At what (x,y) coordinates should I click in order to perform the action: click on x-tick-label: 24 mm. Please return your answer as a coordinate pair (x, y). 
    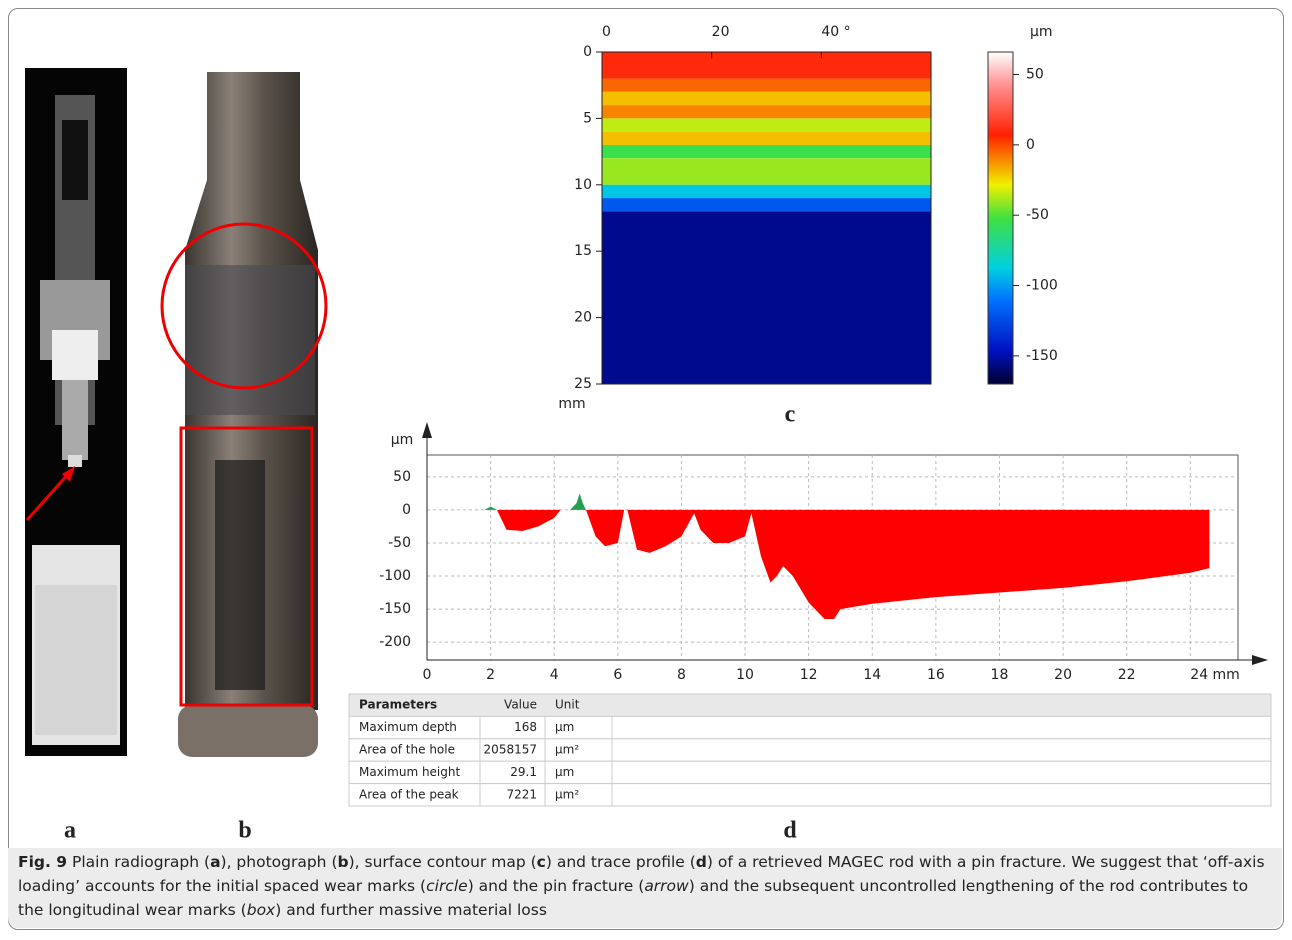
    Looking at the image, I should click on (1215, 675).